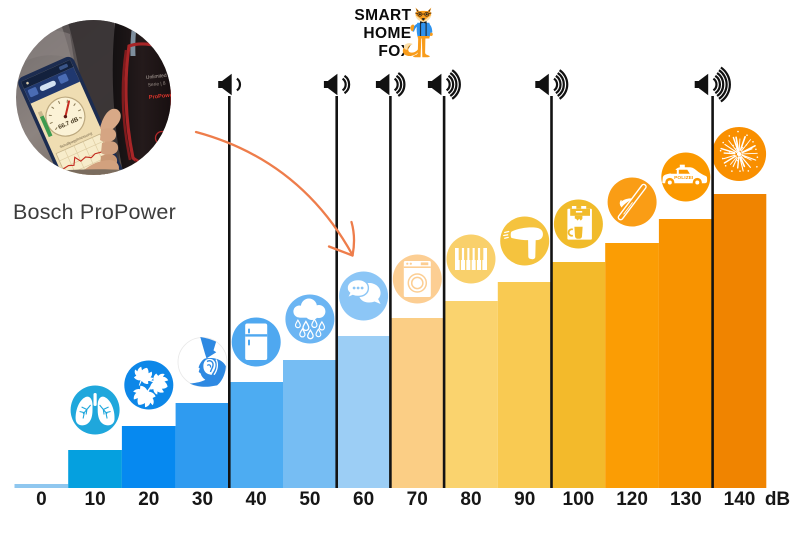 The image size is (800, 533). What do you see at coordinates (157, 85) in the screenshot?
I see `svg-text: Serie | 8` at bounding box center [157, 85].